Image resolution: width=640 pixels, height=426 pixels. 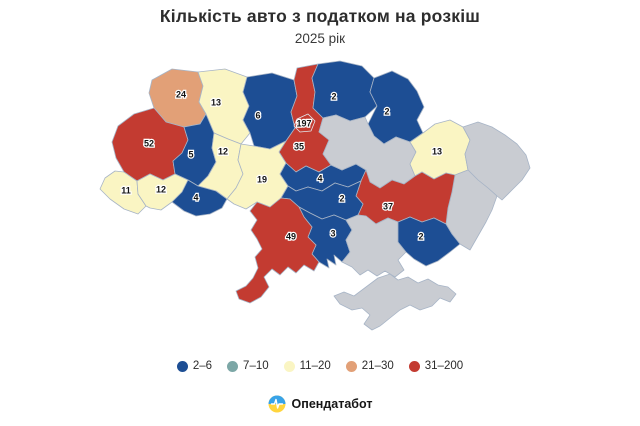 I want to click on legend-label: 21–30, so click(x=377, y=366).